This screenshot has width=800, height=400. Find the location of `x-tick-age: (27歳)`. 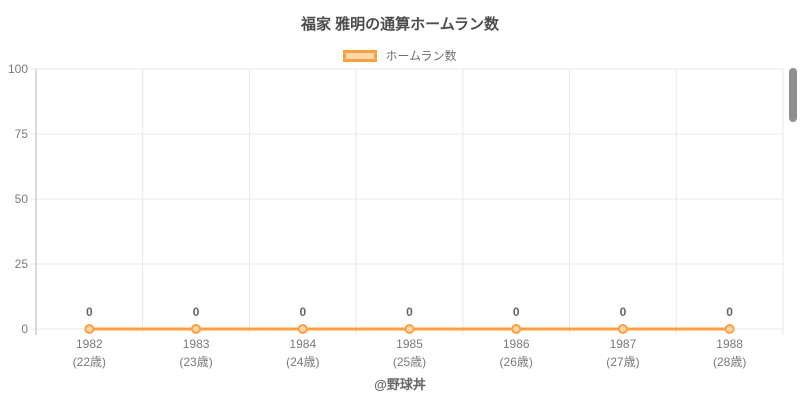

x-tick-age: (27歳) is located at coordinates (622, 362).